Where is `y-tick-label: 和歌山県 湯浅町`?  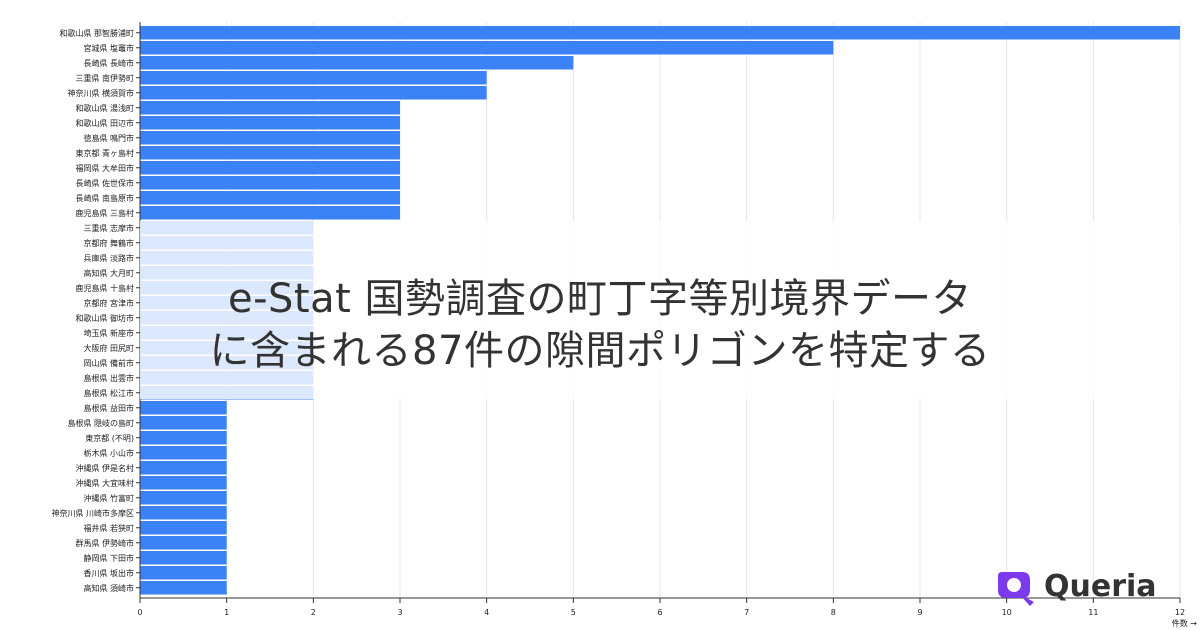 y-tick-label: 和歌山県 湯浅町 is located at coordinates (104, 108).